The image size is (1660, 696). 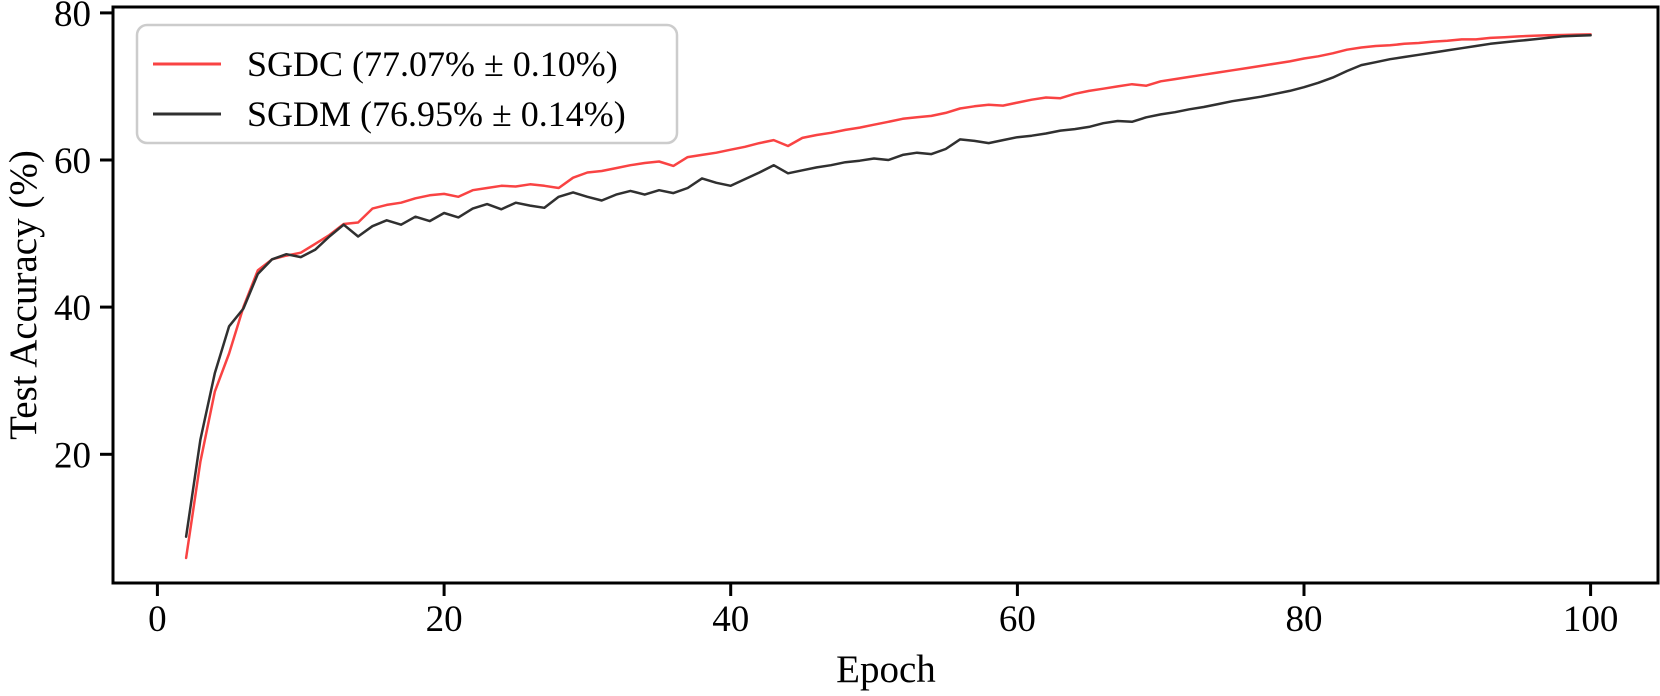 I want to click on y-axis-ticks: 20 40 60 80, so click(x=83, y=238).